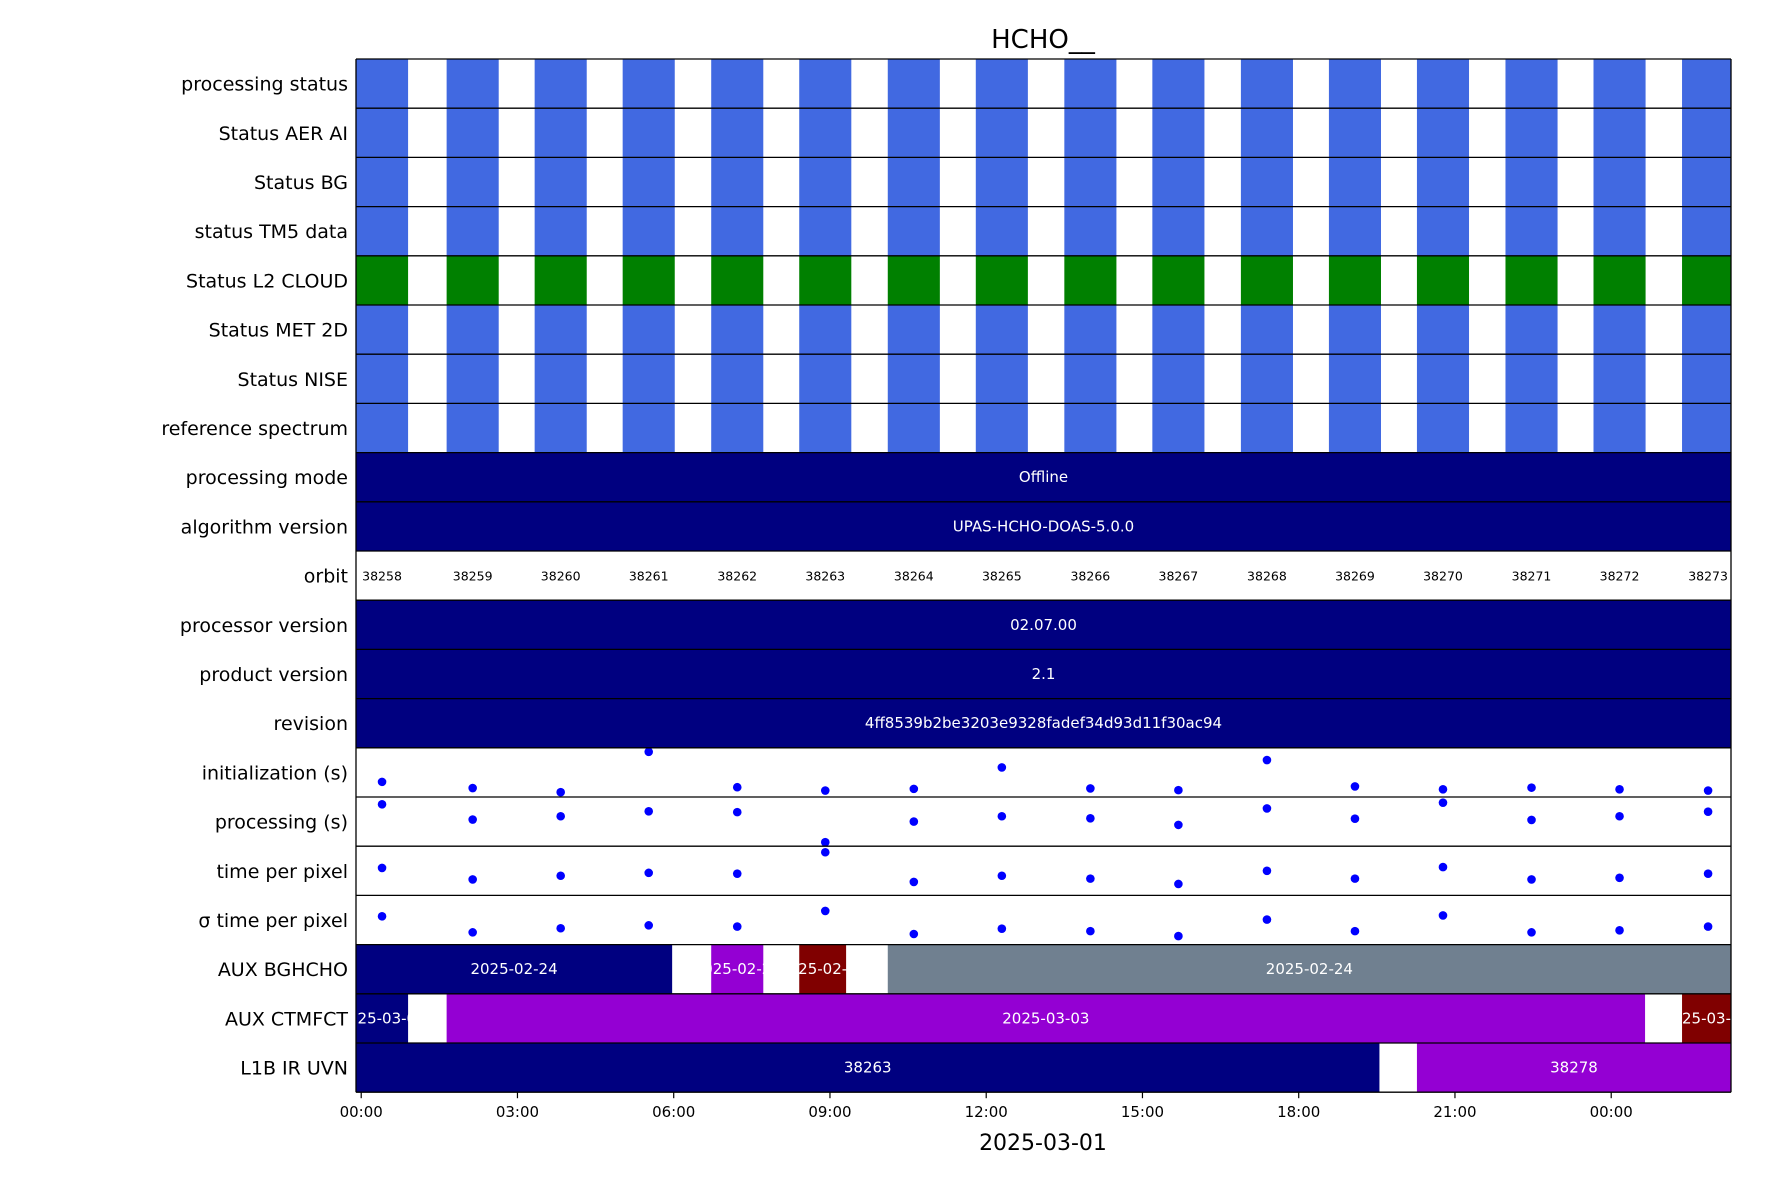 This screenshot has height=1181, width=1771. What do you see at coordinates (293, 380) in the screenshot?
I see `row-label: Status NISE` at bounding box center [293, 380].